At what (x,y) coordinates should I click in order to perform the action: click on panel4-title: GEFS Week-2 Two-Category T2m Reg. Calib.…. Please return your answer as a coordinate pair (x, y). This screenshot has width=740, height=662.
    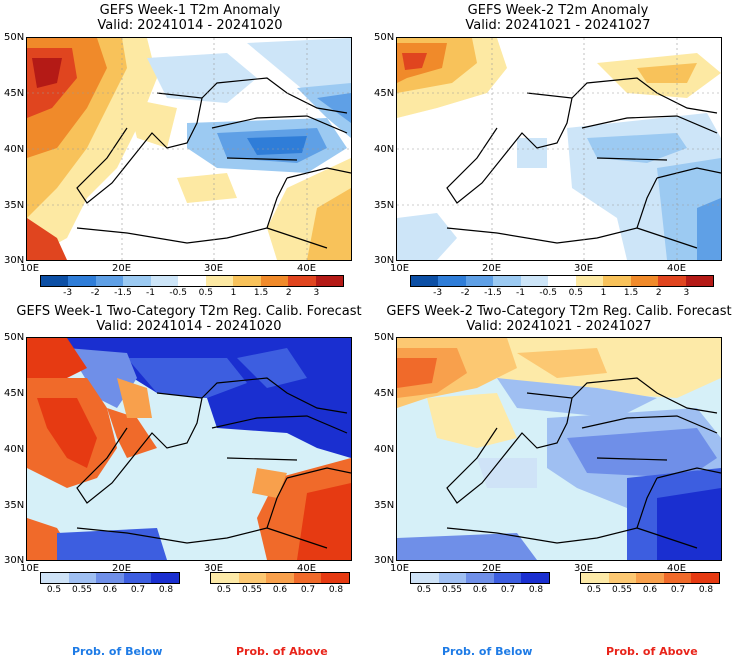
    Looking at the image, I should click on (559, 319).